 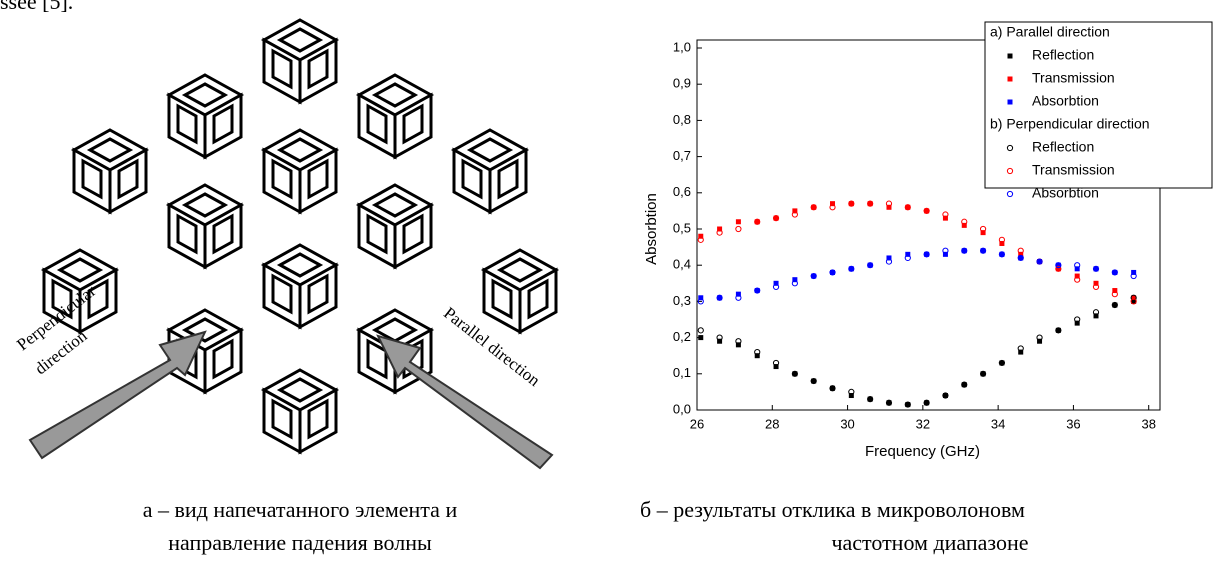 What do you see at coordinates (682, 227) in the screenshot?
I see `y-tick-label: 0,5` at bounding box center [682, 227].